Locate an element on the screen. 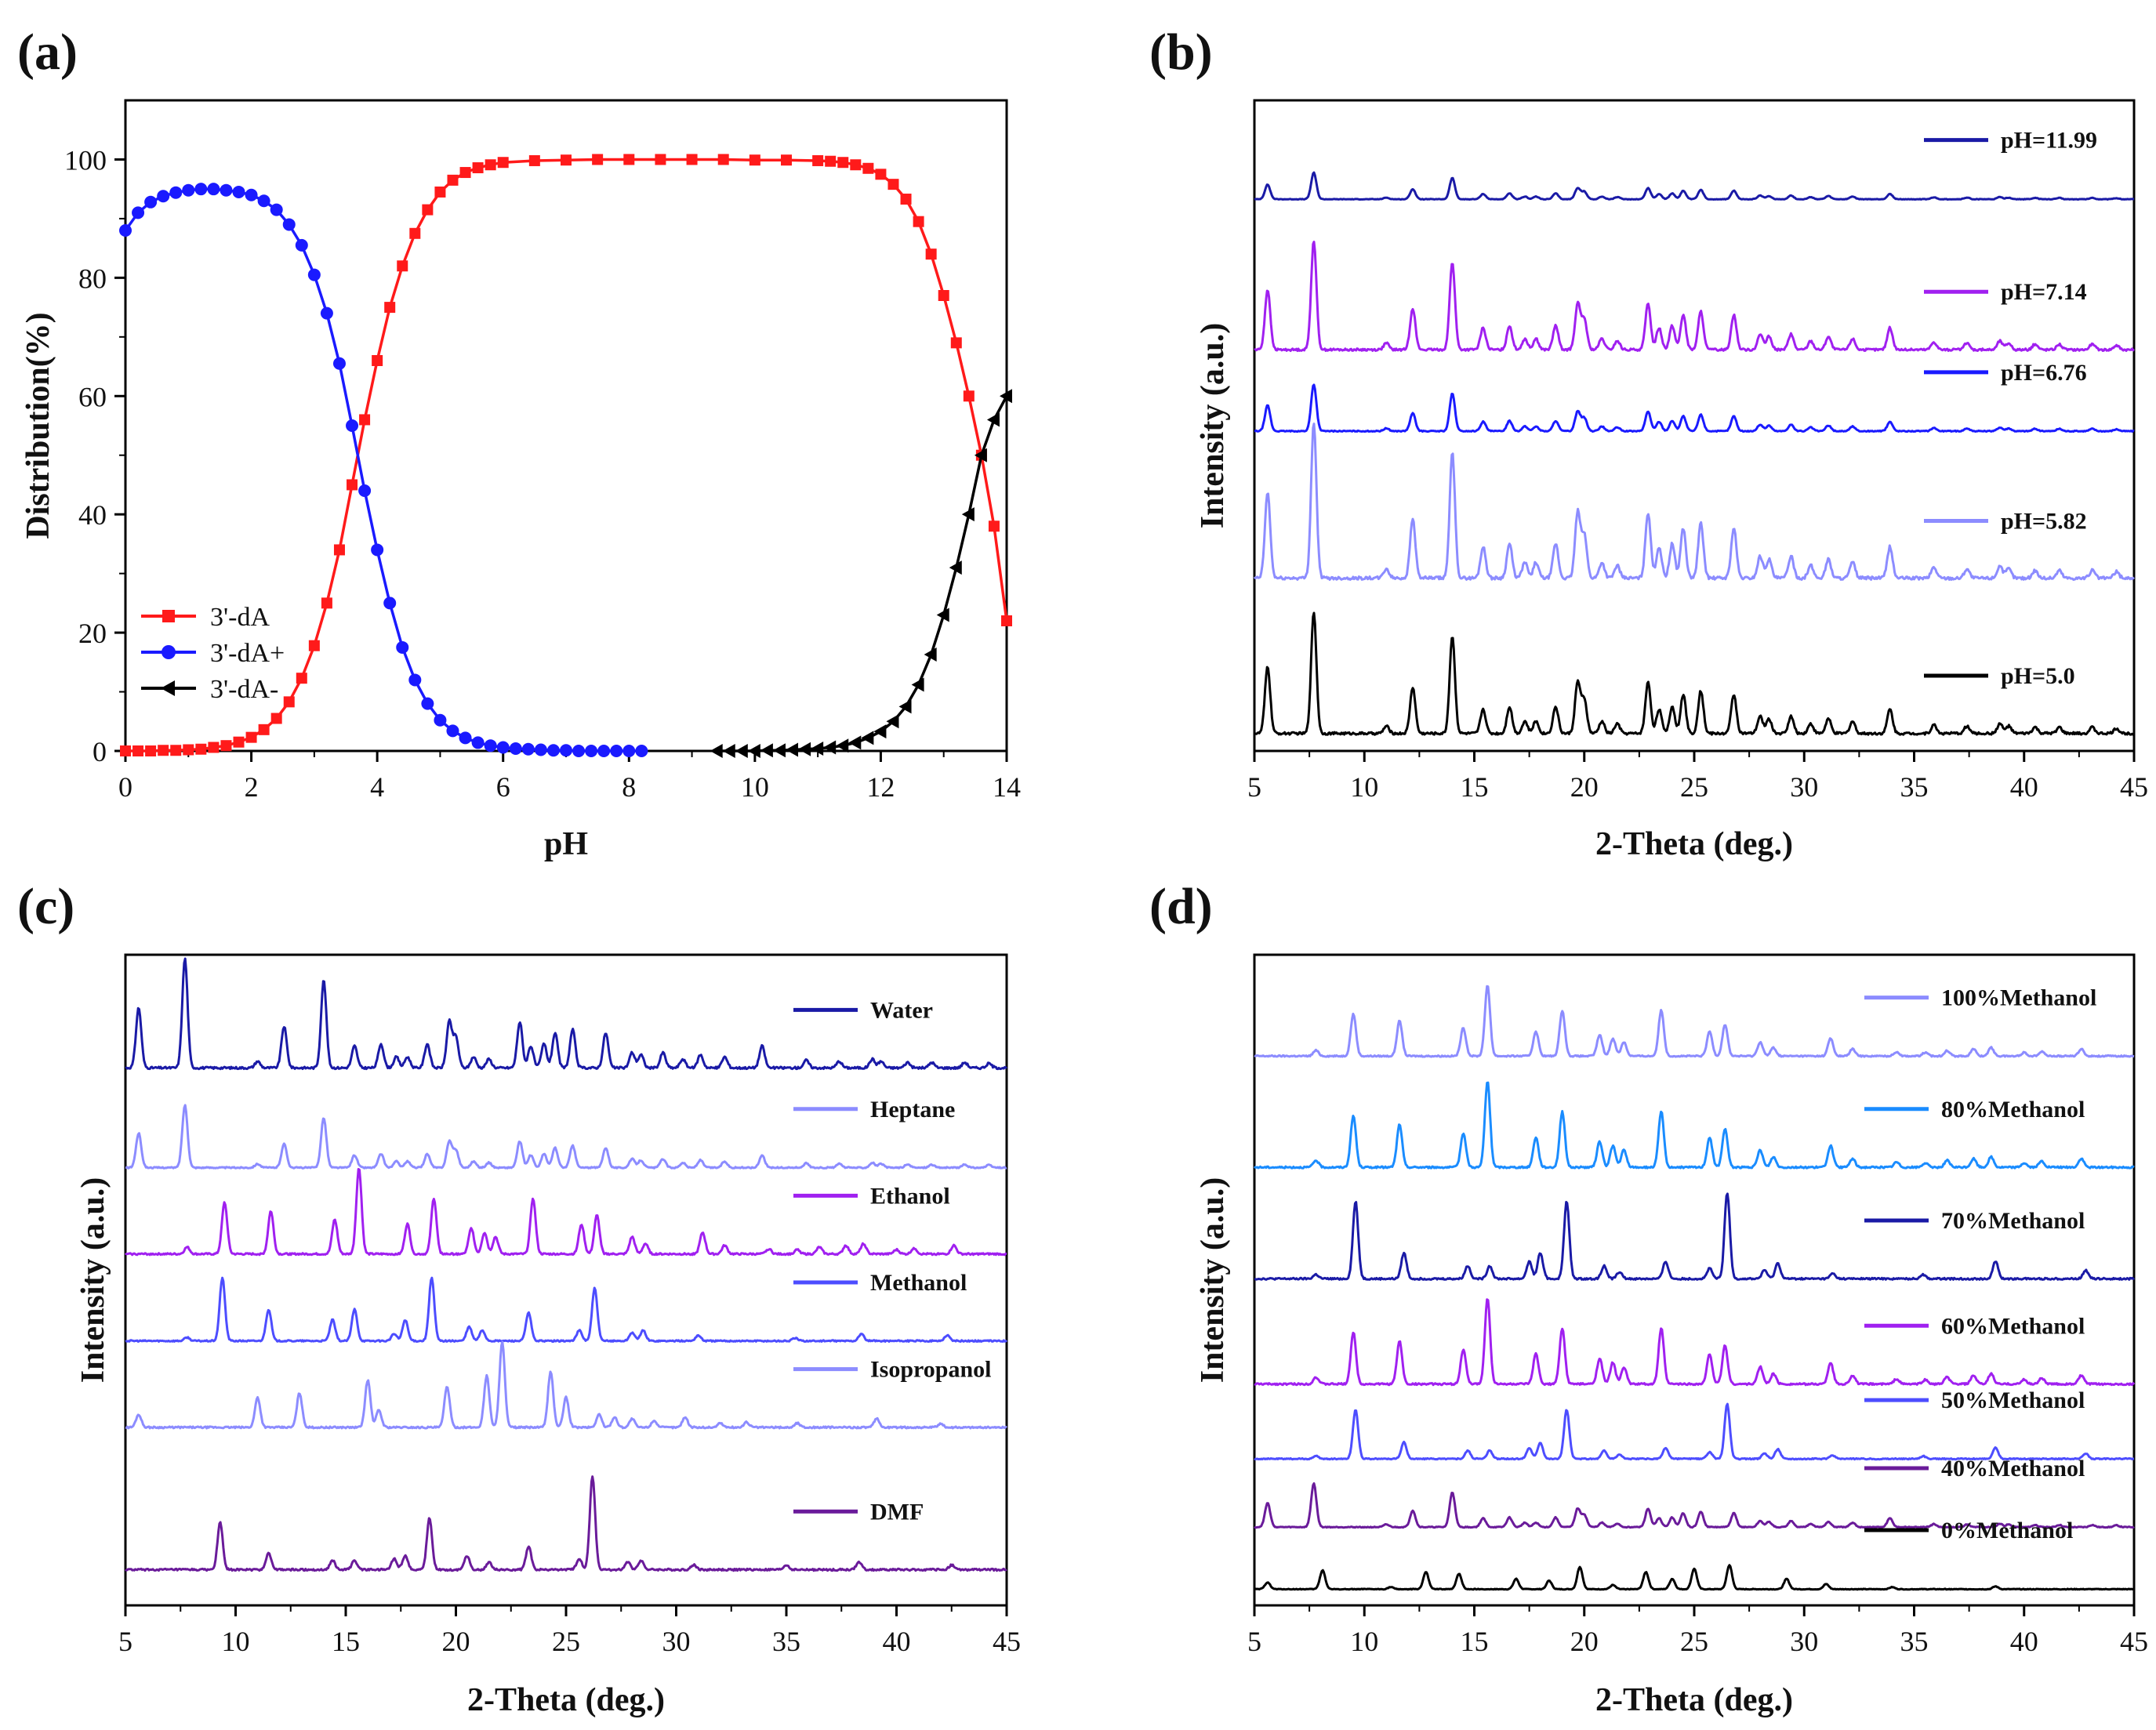 This screenshot has height=1730, width=2156. panel-label: (b) is located at coordinates (1181, 52).